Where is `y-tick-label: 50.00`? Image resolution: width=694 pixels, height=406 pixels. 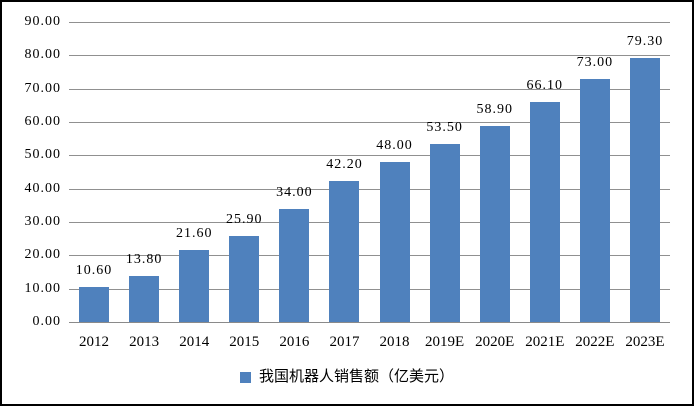
y-tick-label: 50.00 is located at coordinates (42, 155).